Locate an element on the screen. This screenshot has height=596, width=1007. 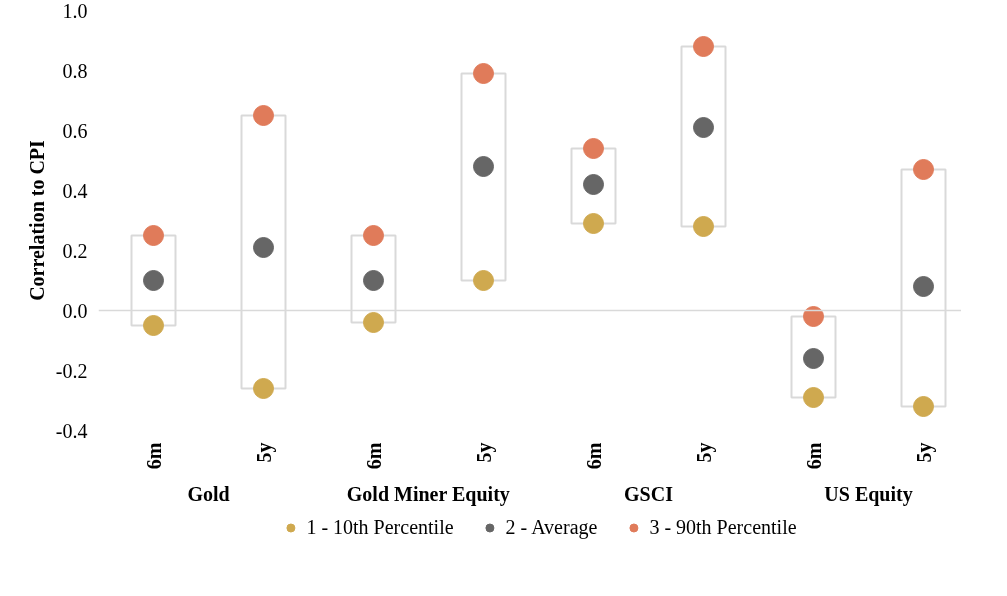
y-tick-label: 0.6 is located at coordinates (75, 130).